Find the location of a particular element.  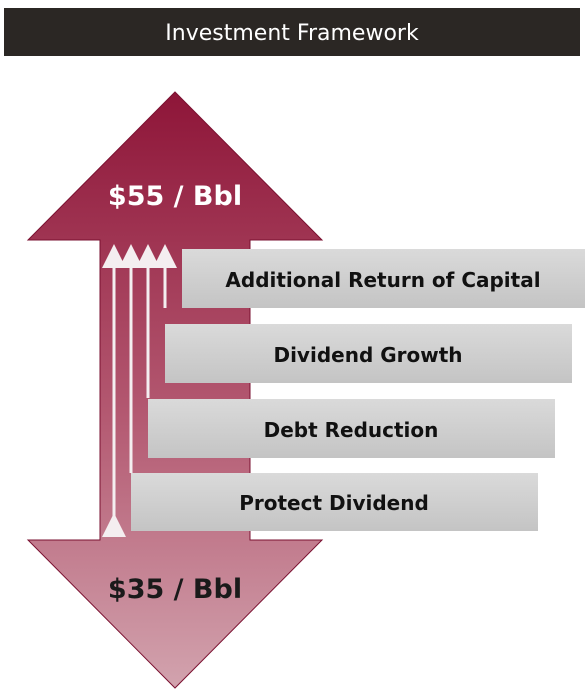

tier-label: Dividend Growth is located at coordinates (367, 355).